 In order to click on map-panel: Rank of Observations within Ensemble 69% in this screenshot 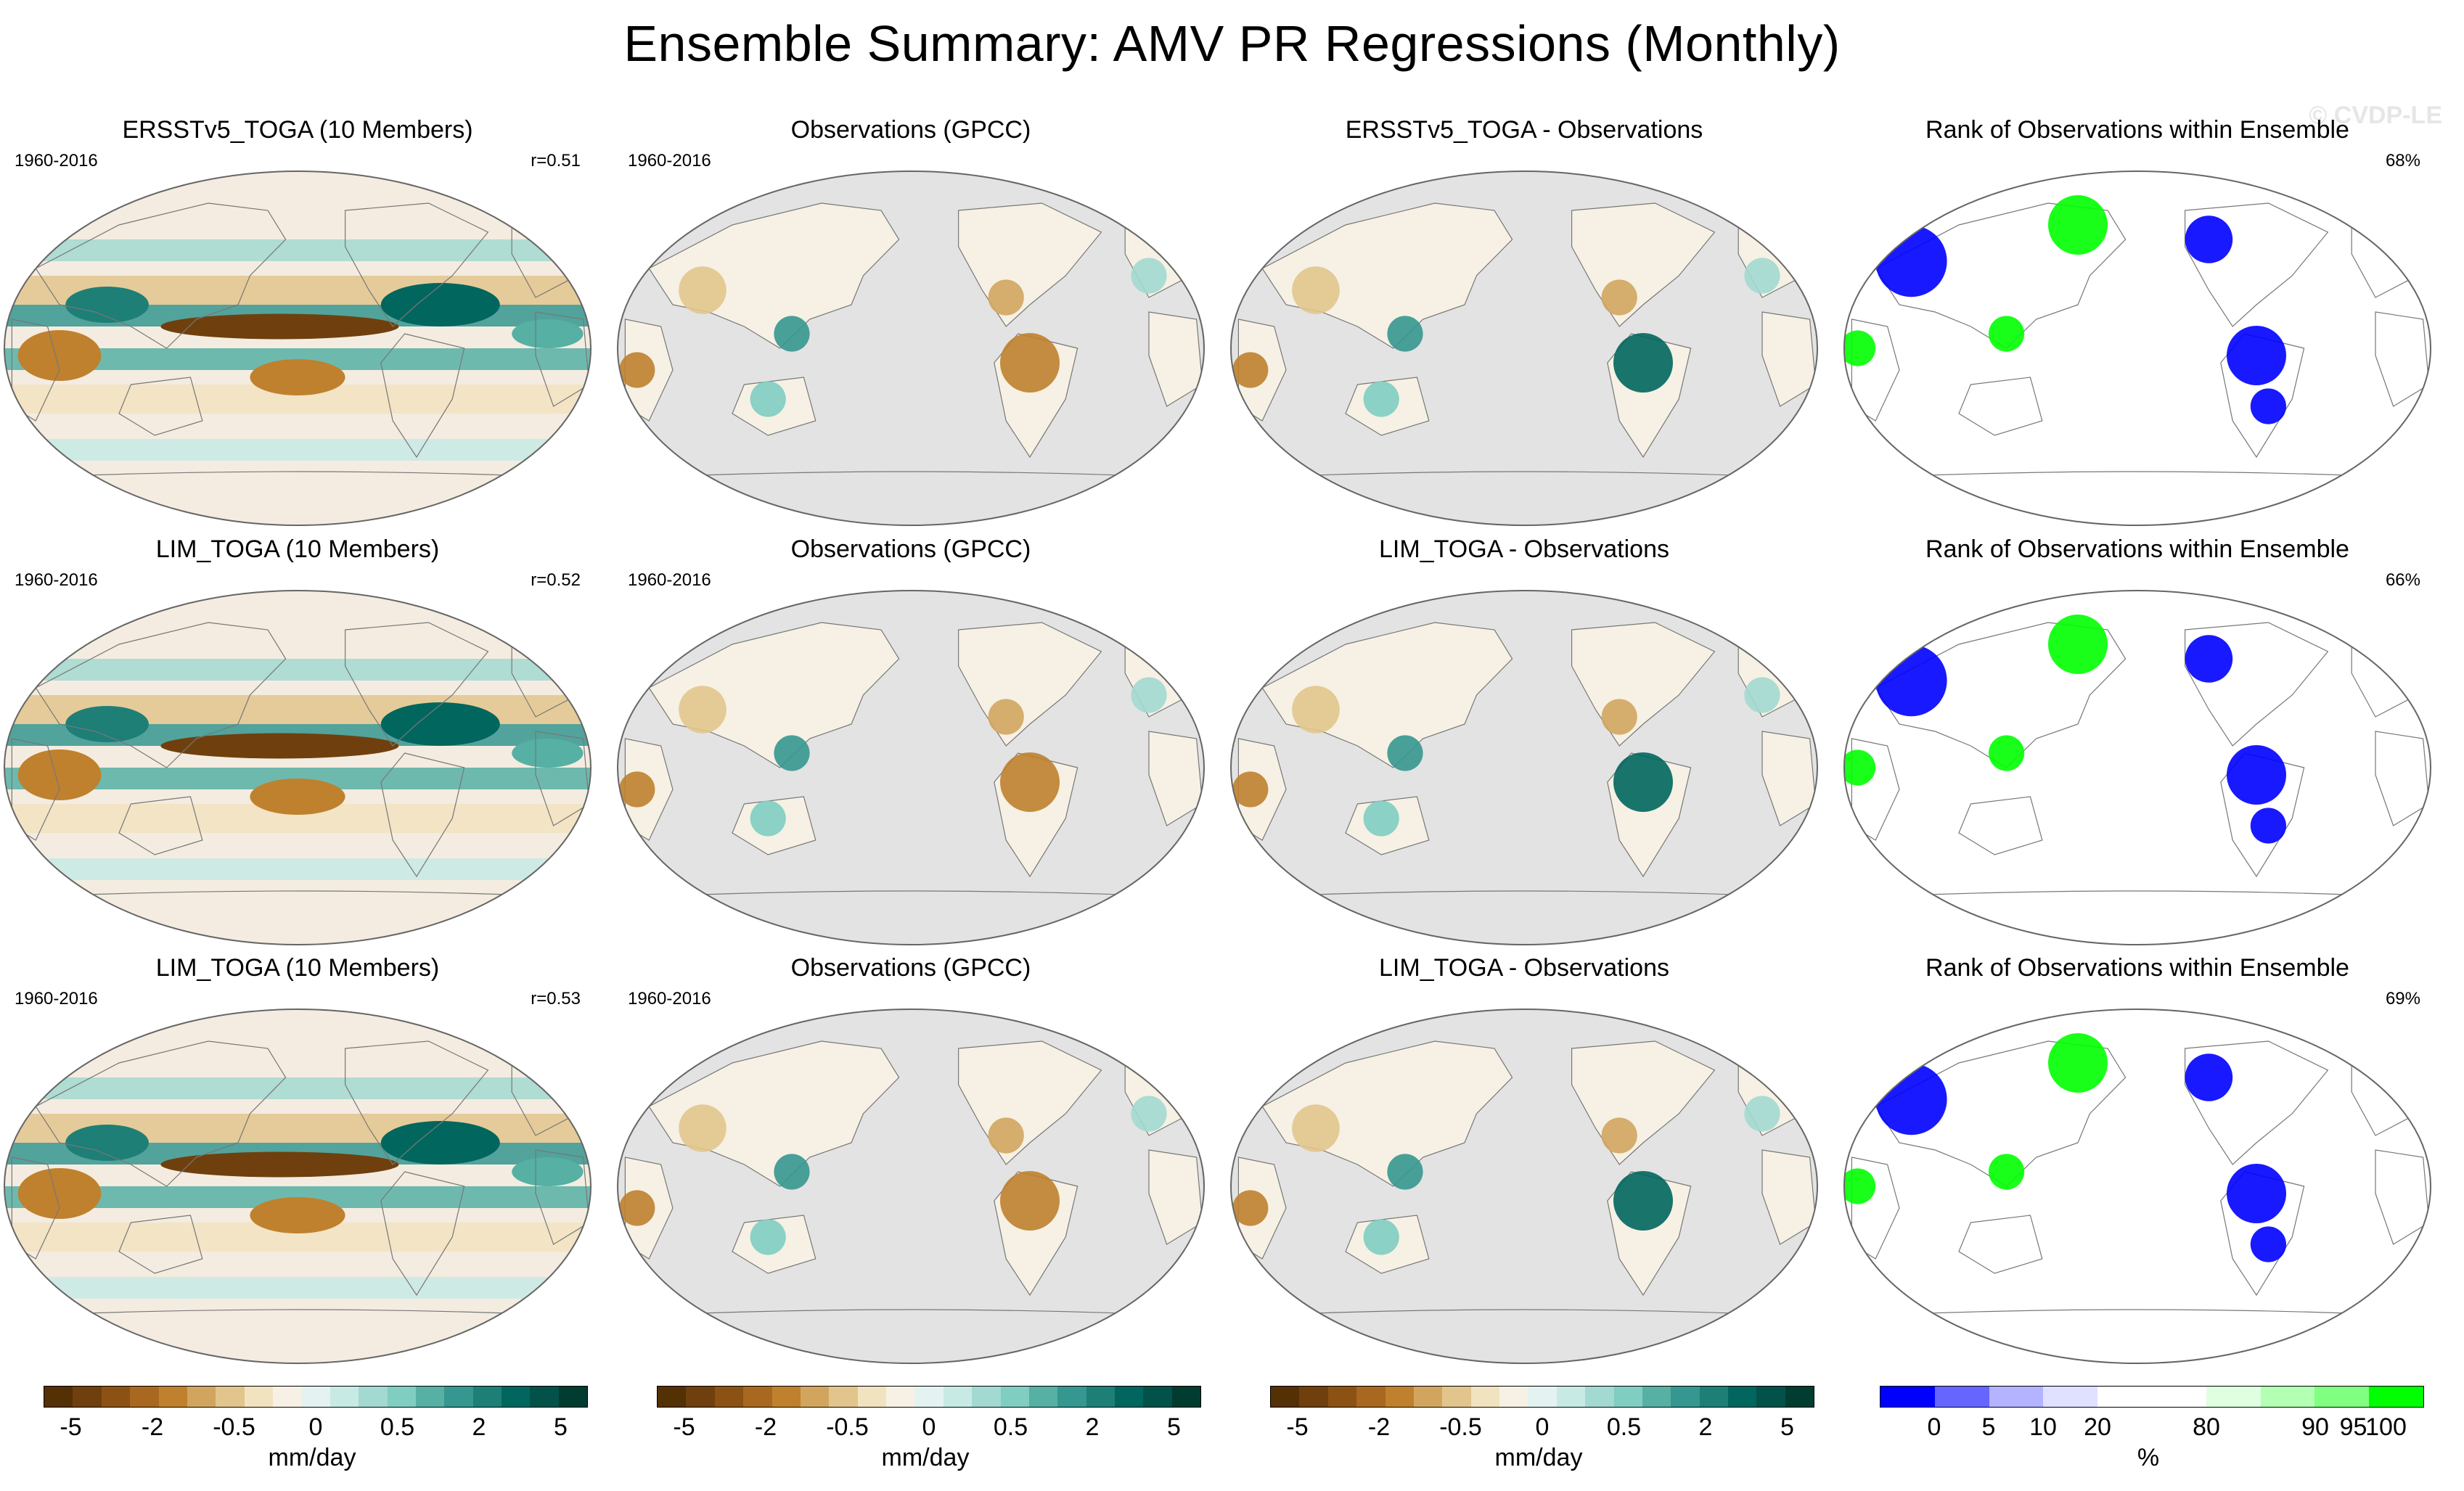, I will do `click(2137, 1159)`.